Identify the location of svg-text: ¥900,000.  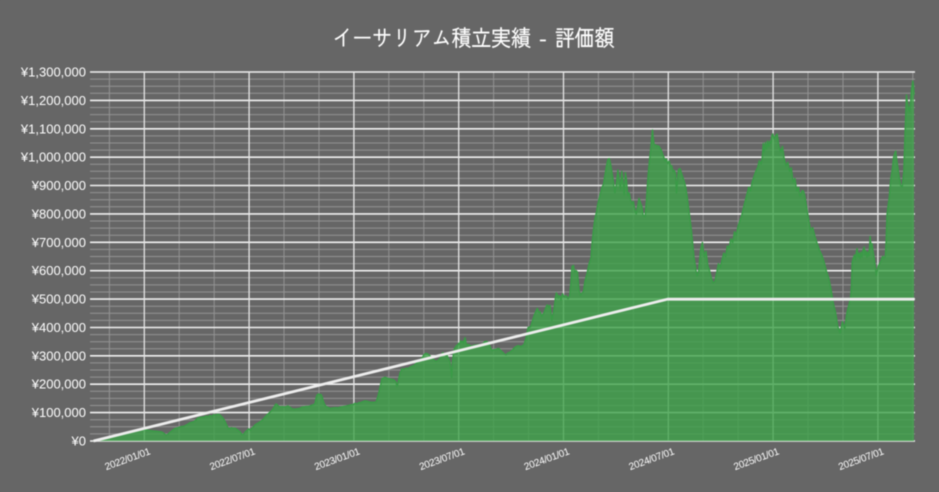
(58, 185).